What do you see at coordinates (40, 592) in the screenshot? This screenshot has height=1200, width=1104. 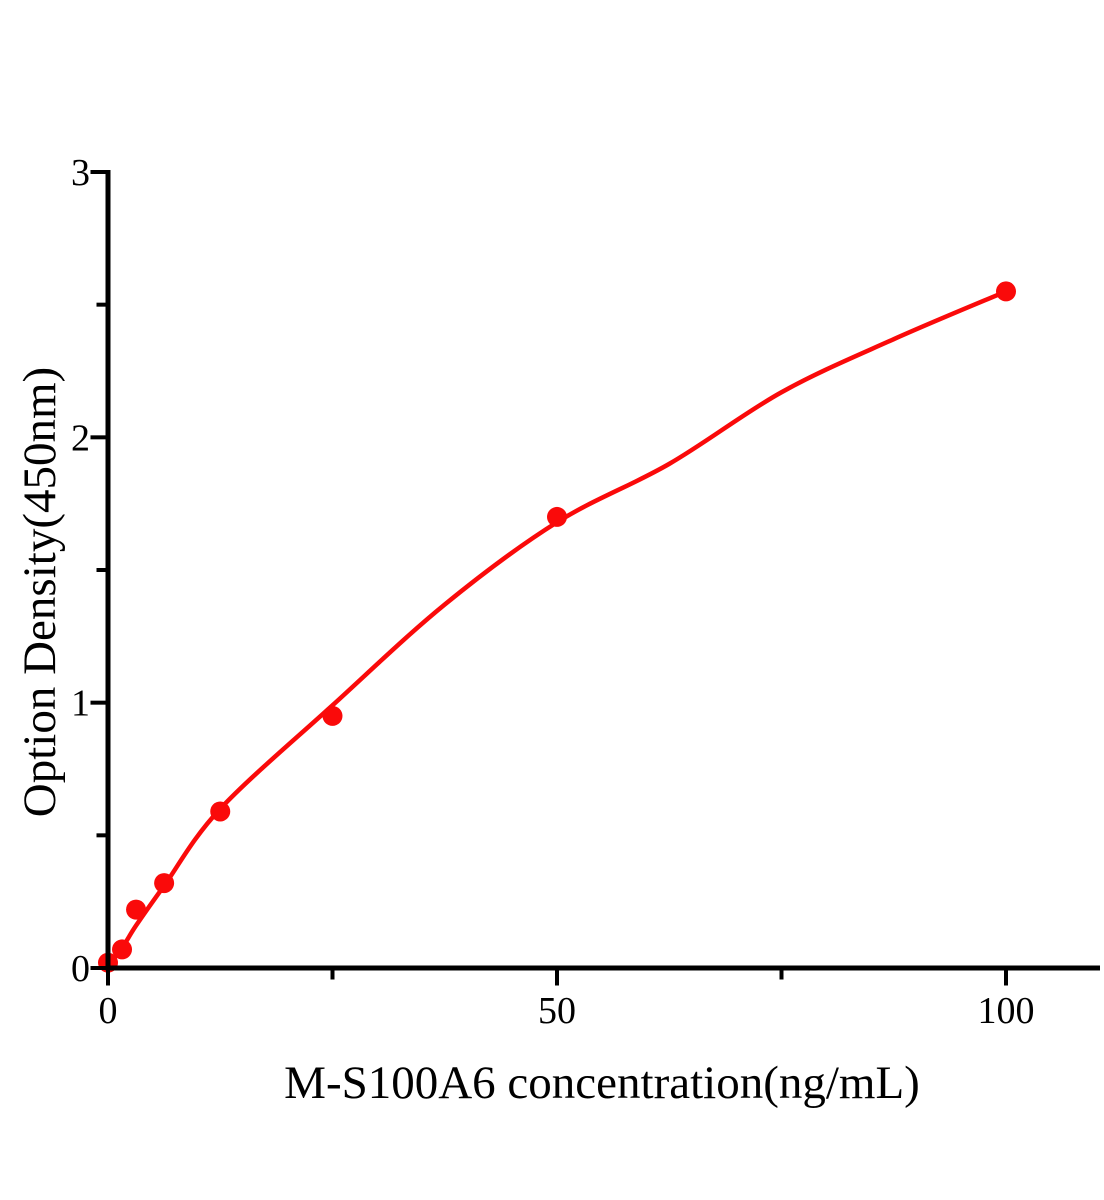 I see `y-axis-title: Option Density(450nm)` at bounding box center [40, 592].